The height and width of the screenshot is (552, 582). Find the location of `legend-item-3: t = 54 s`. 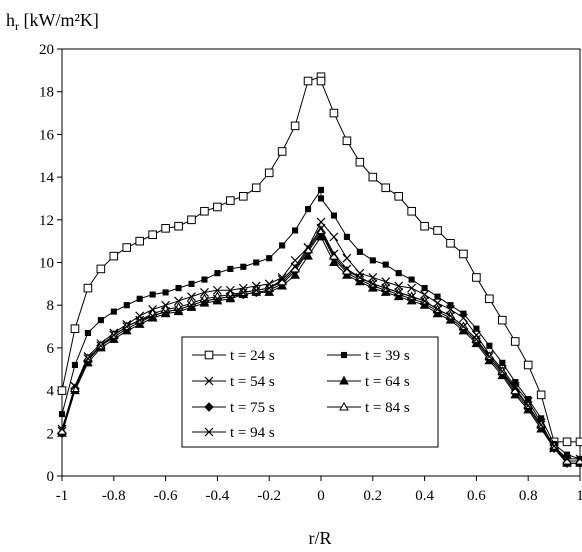

legend-item-3: t = 54 s is located at coordinates (233, 382).